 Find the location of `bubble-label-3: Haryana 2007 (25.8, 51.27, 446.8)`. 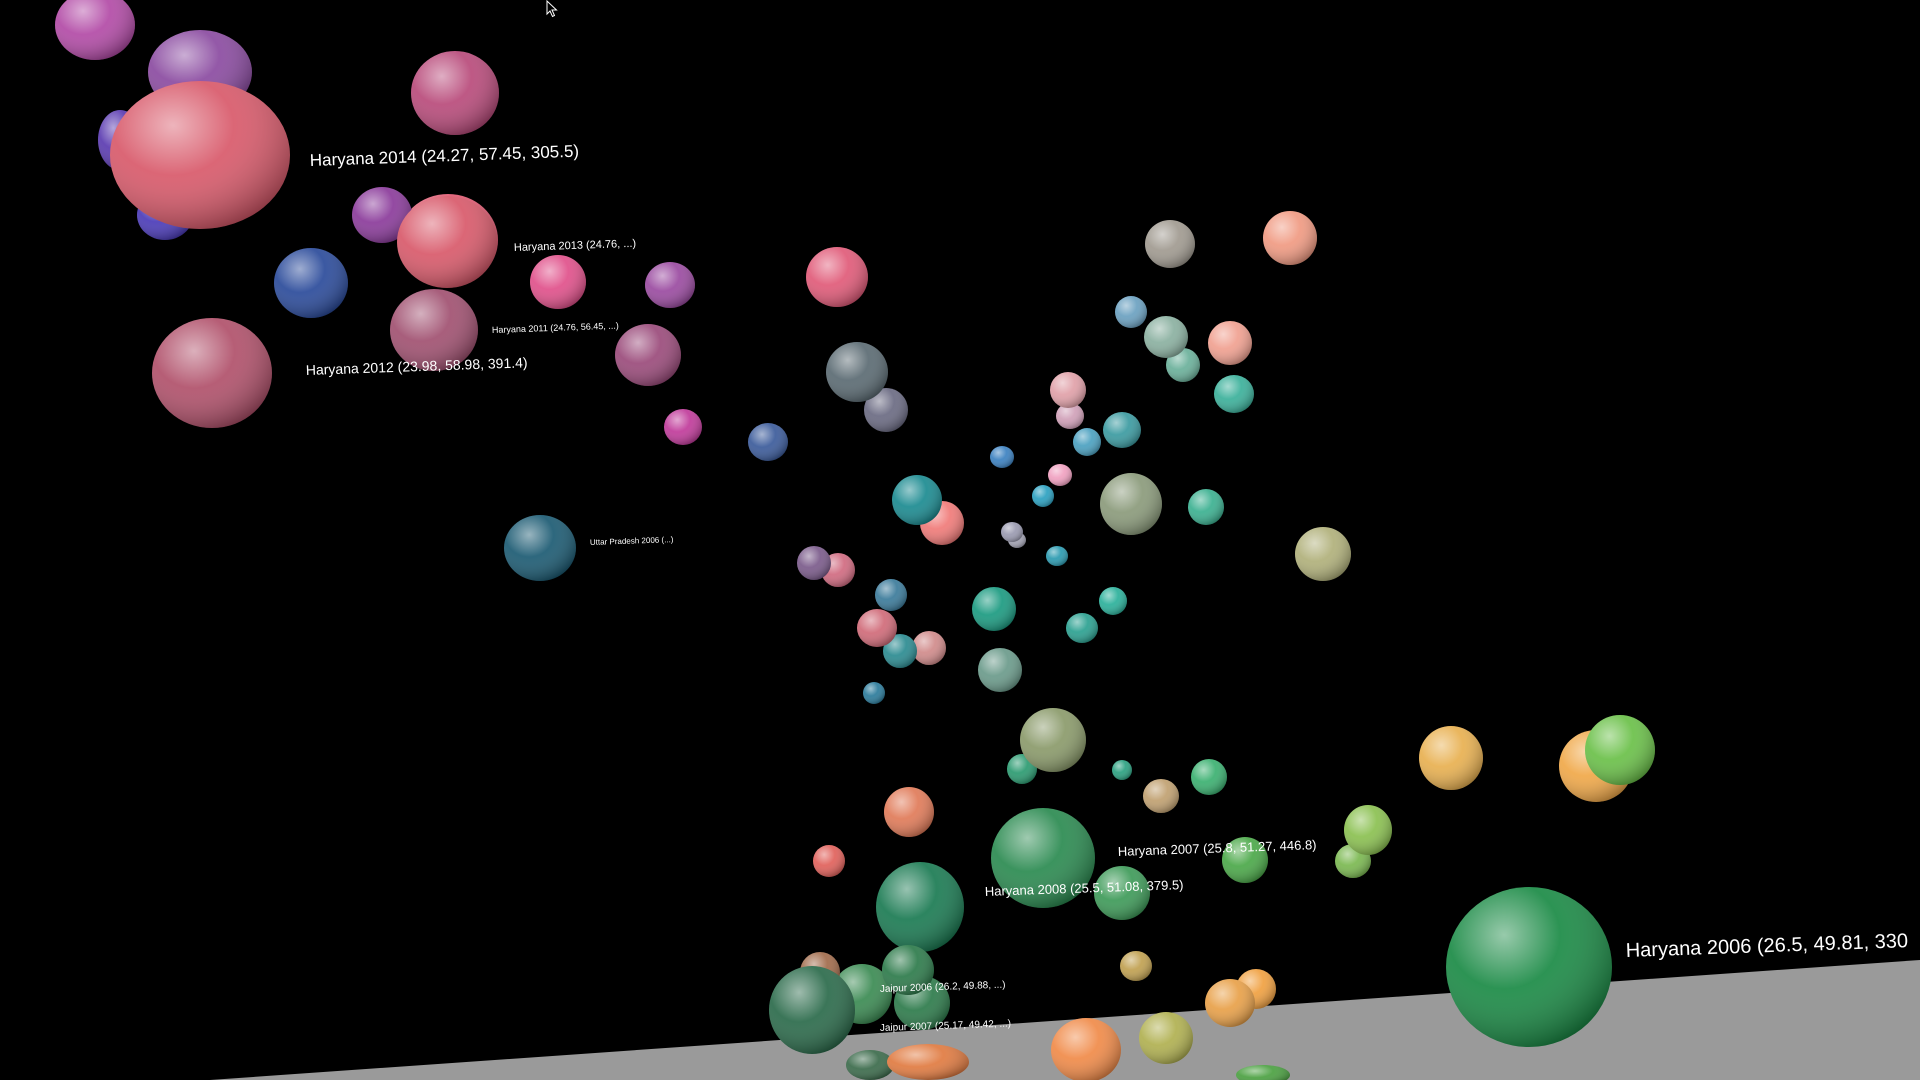

bubble-label-3: Haryana 2007 (25.8, 51.27, 446.8) is located at coordinates (1217, 848).